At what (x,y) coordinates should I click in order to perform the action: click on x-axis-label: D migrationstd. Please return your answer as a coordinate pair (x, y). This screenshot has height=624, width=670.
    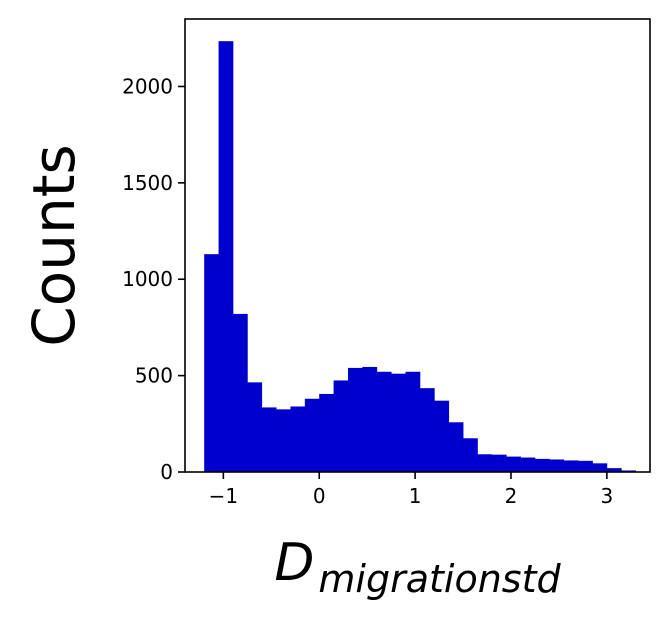
    Looking at the image, I should click on (417, 567).